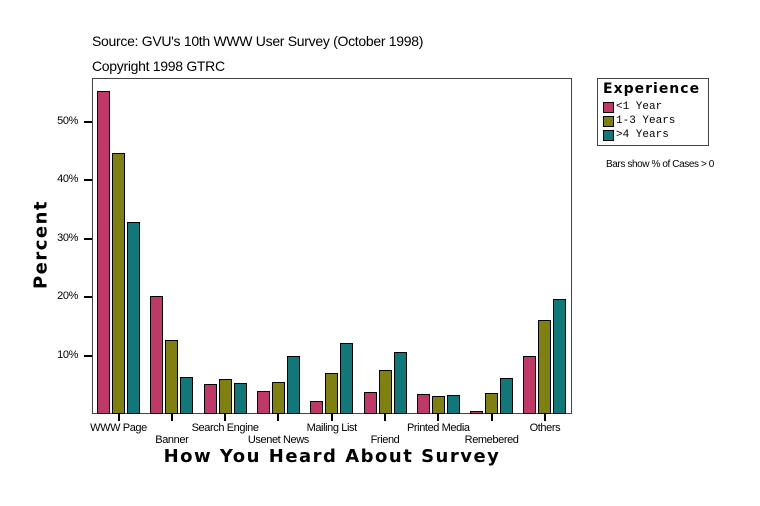 This screenshot has width=760, height=506. Describe the element at coordinates (118, 428) in the screenshot. I see `x-tick-label: WWW Page` at that location.